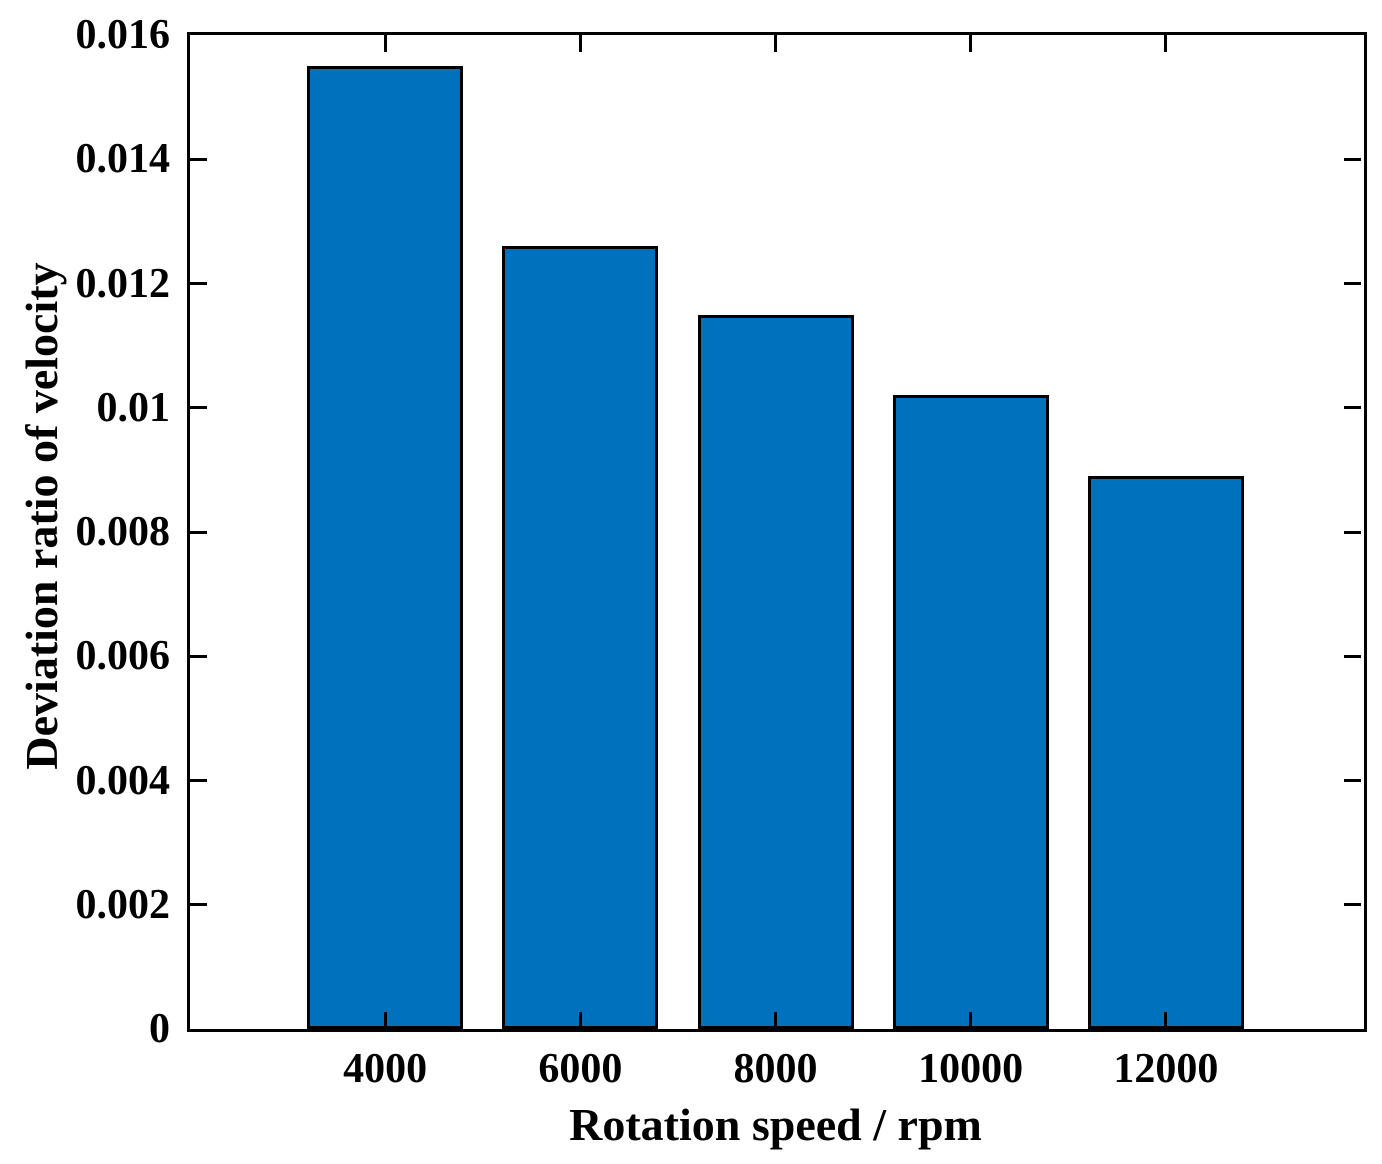  I want to click on y-tick-label: 0.016, so click(123, 35).